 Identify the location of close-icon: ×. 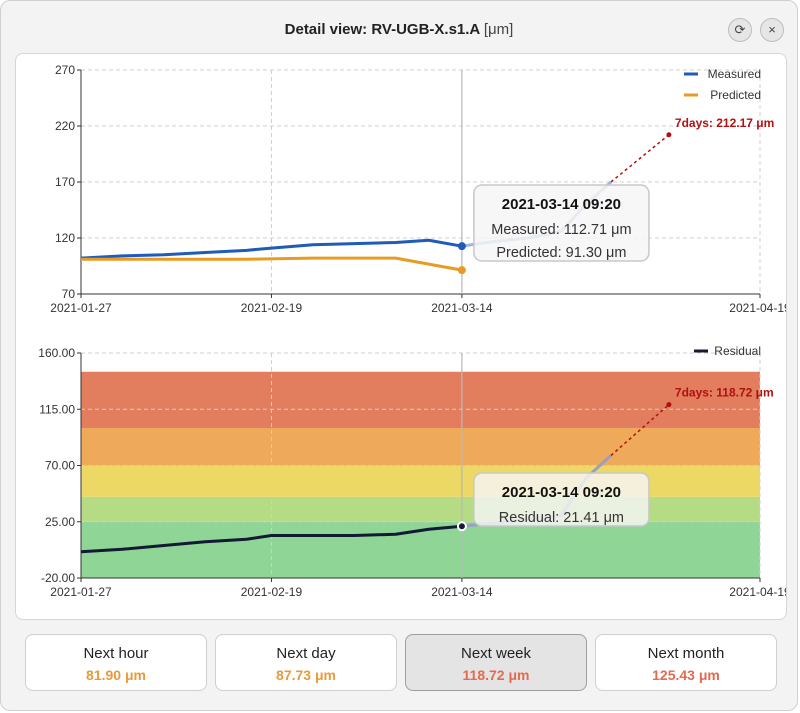
(772, 29).